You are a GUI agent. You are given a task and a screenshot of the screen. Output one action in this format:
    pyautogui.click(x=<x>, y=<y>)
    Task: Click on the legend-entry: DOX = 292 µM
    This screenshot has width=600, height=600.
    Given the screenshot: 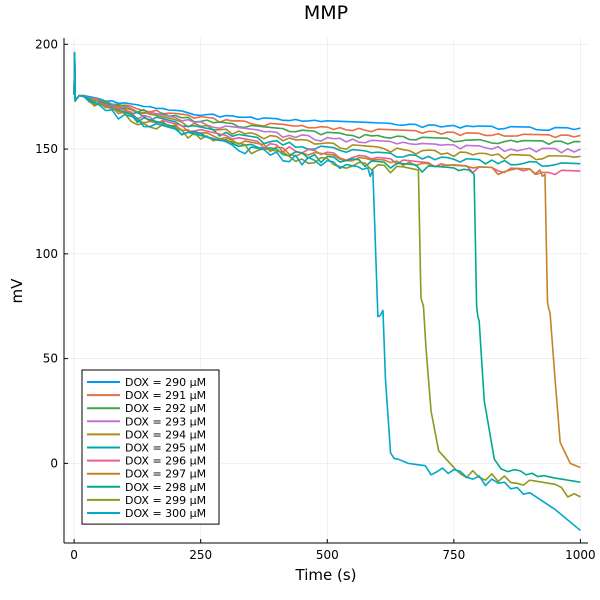 What is the action you would take?
    pyautogui.click(x=165, y=408)
    